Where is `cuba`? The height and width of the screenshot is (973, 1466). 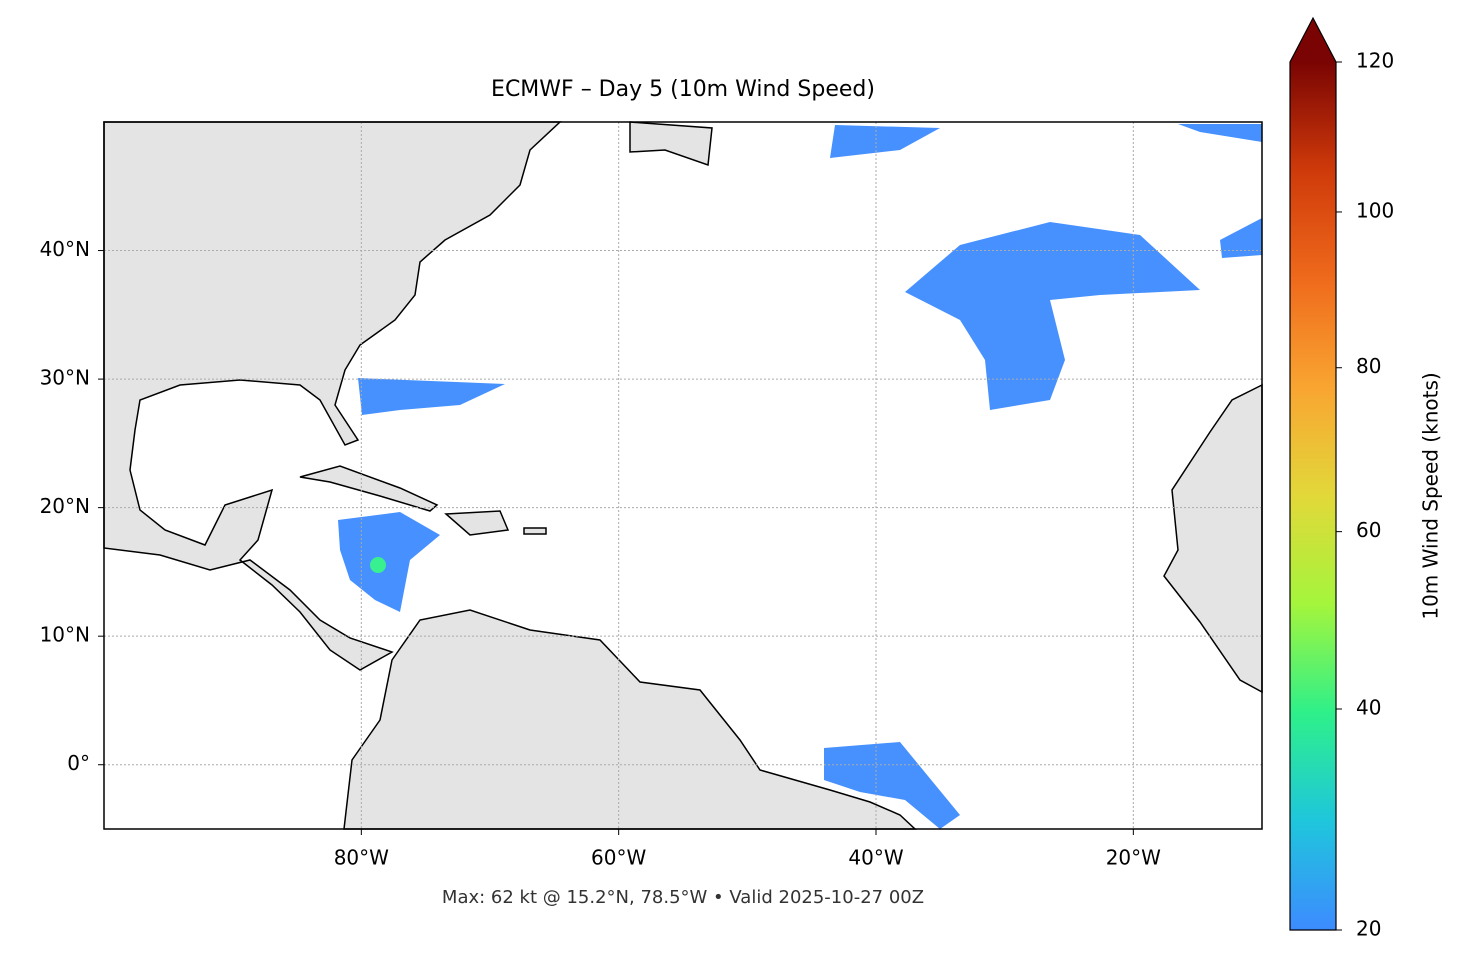 cuba is located at coordinates (369, 488).